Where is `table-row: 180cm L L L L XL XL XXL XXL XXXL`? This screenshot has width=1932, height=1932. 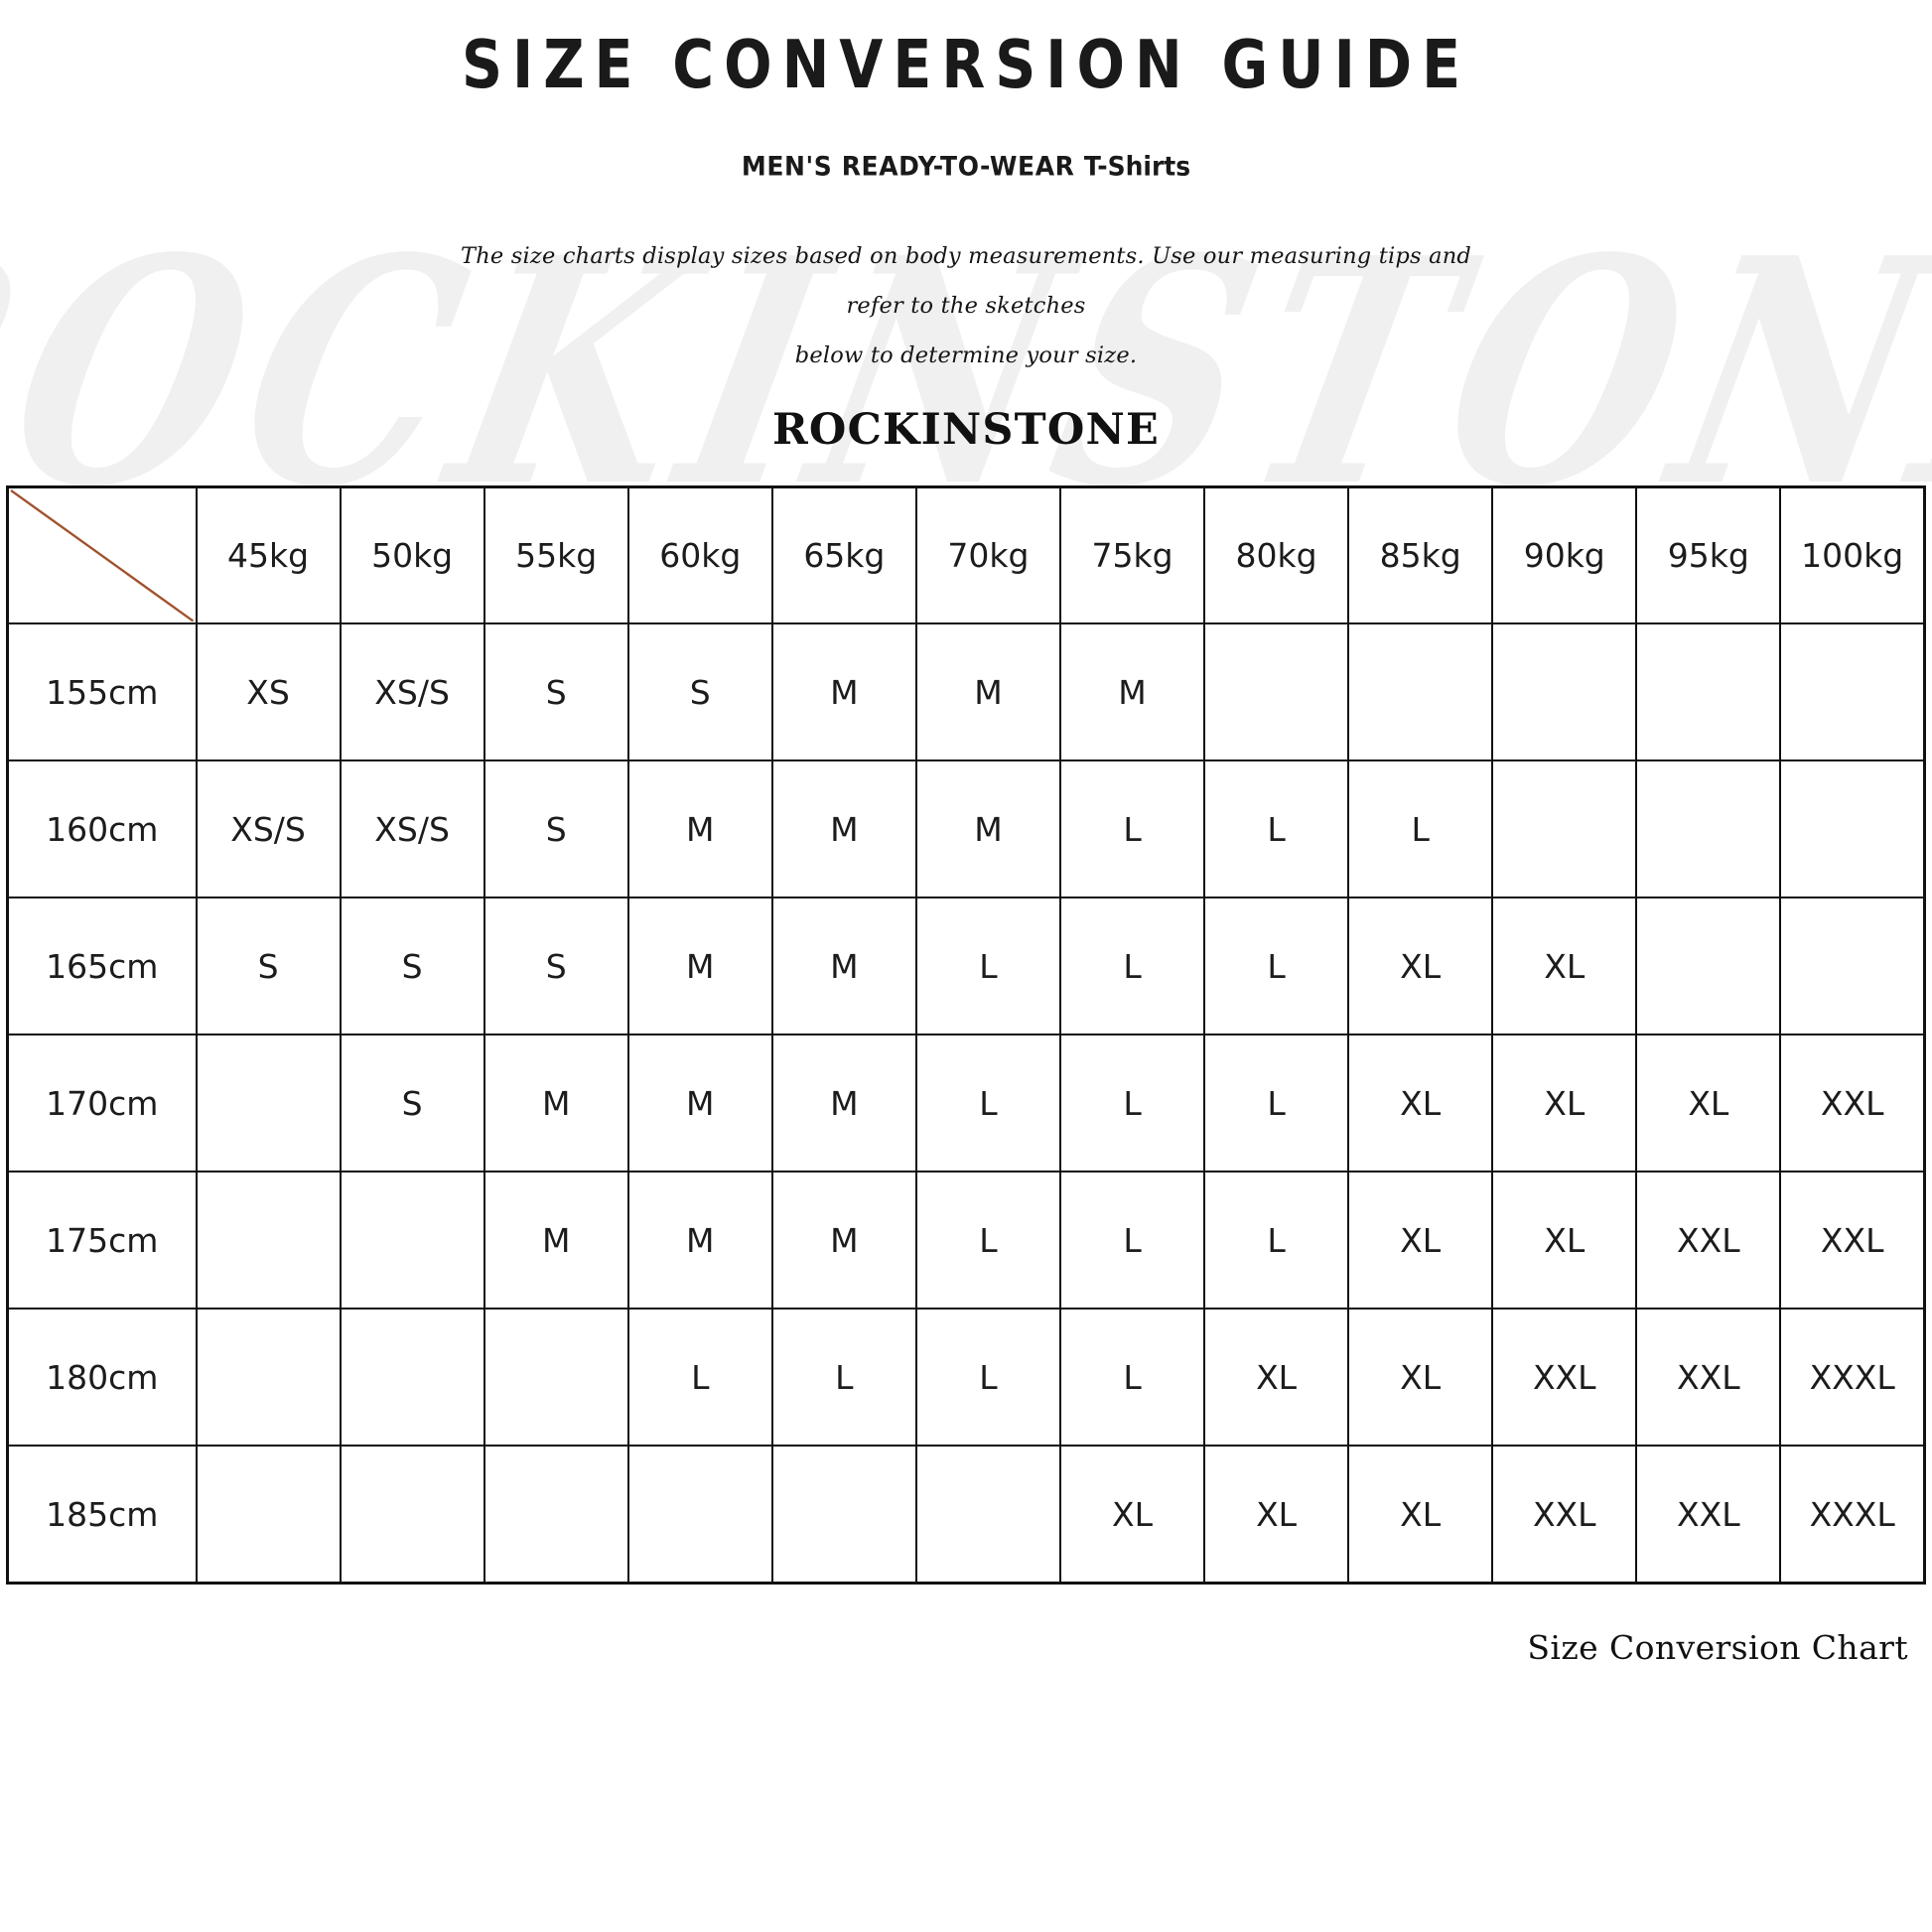
table-row: 180cm L L L L XL XL XXL XXL XXXL is located at coordinates (966, 1378).